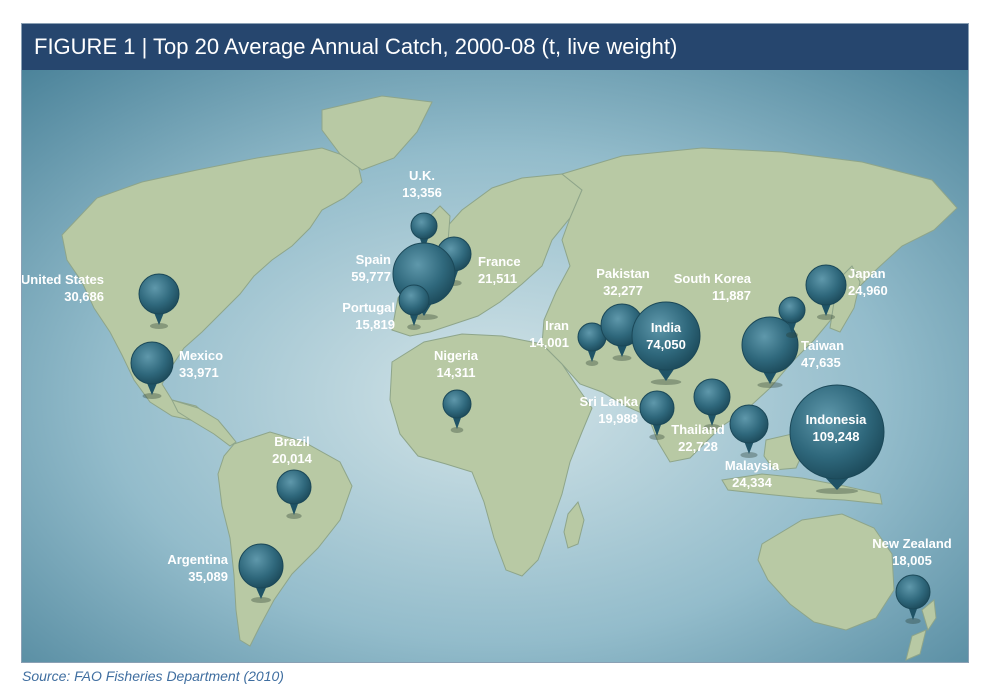 The image size is (996, 690). I want to click on sri-lanka-pin-tip, so click(657, 429).